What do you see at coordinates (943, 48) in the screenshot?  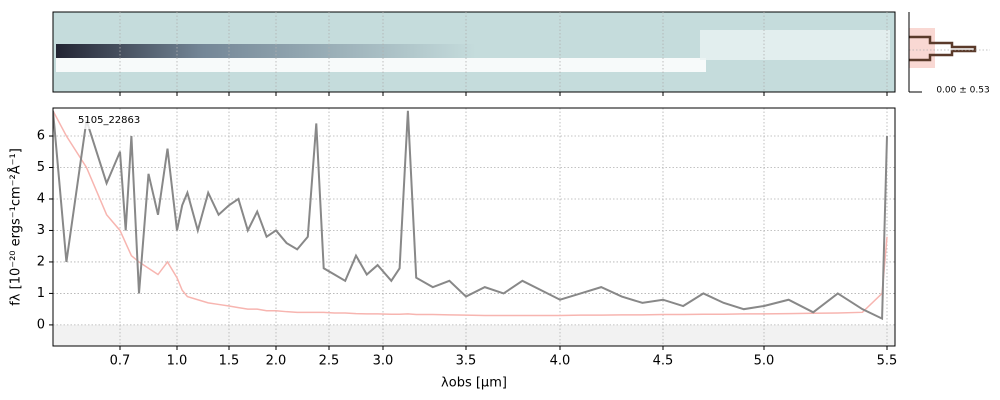 I see `profile-line` at bounding box center [943, 48].